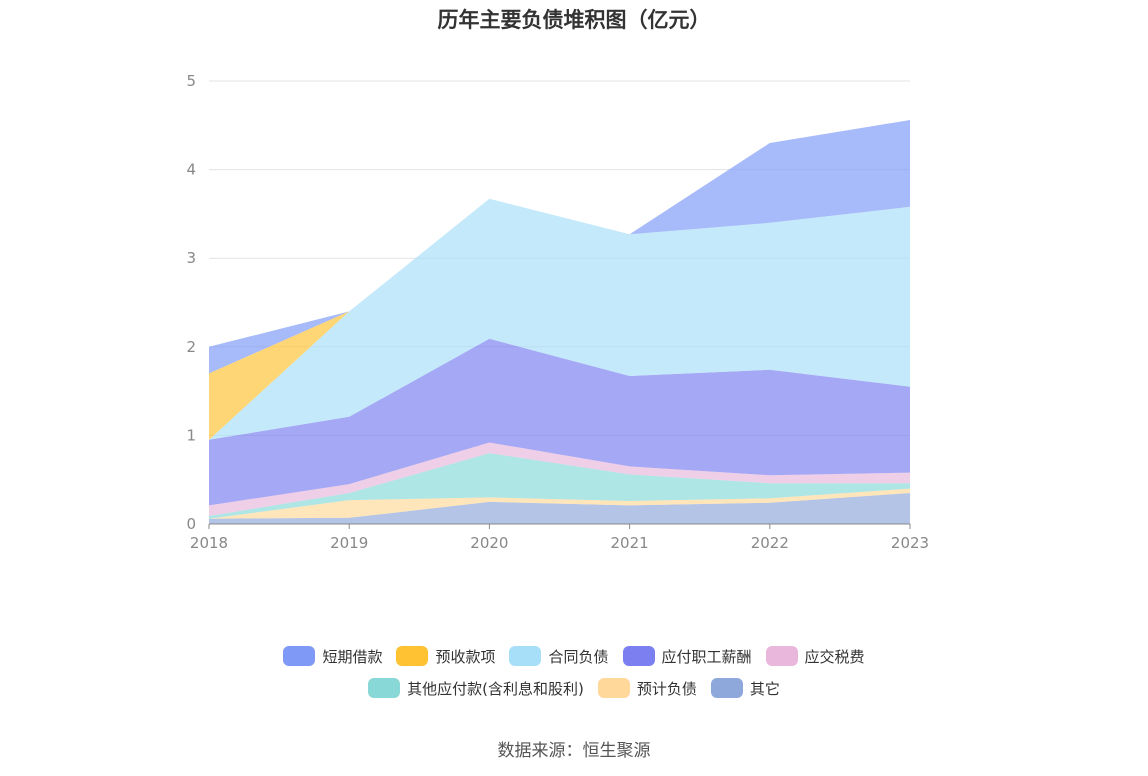  What do you see at coordinates (191, 258) in the screenshot?
I see `y-tick-label: 3` at bounding box center [191, 258].